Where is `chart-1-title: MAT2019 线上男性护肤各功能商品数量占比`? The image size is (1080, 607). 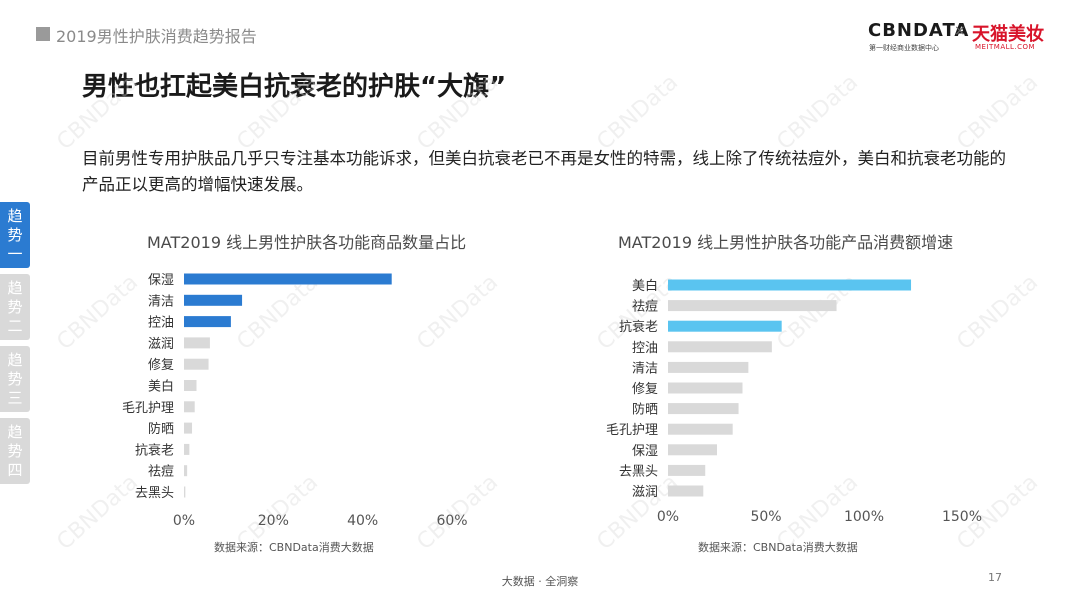
chart-1-title: MAT2019 线上男性护肤各功能商品数量占比 is located at coordinates (307, 242).